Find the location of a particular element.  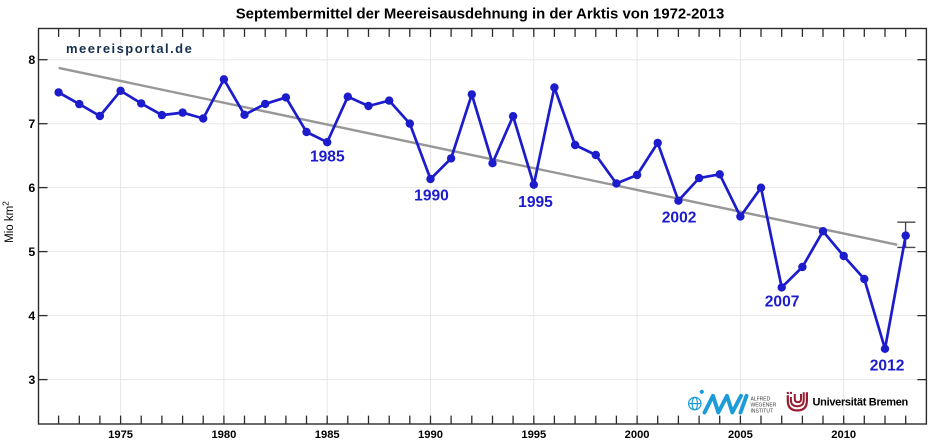

svg-text: 2005 is located at coordinates (740, 435).